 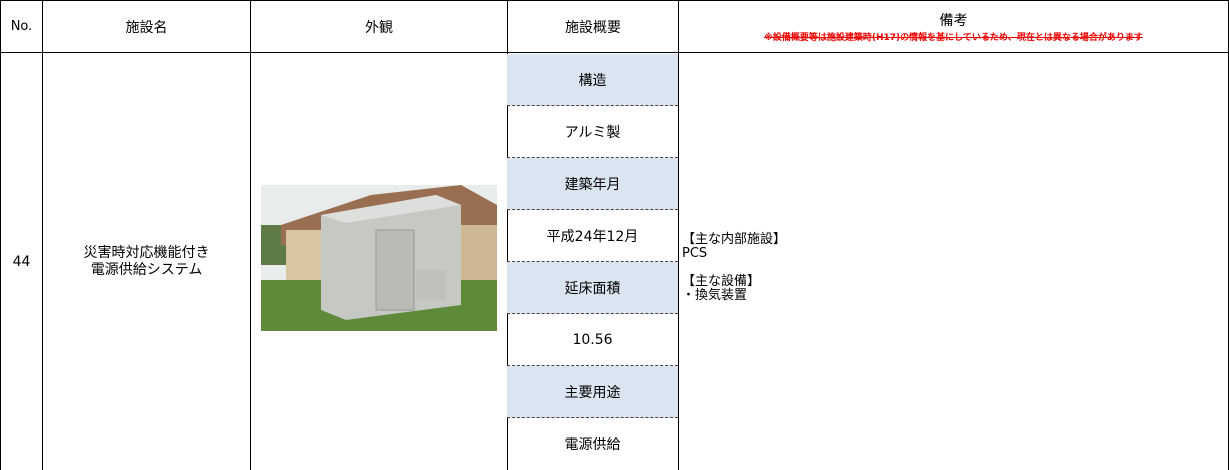 What do you see at coordinates (146, 26) in the screenshot?
I see `header-name: 施設名` at bounding box center [146, 26].